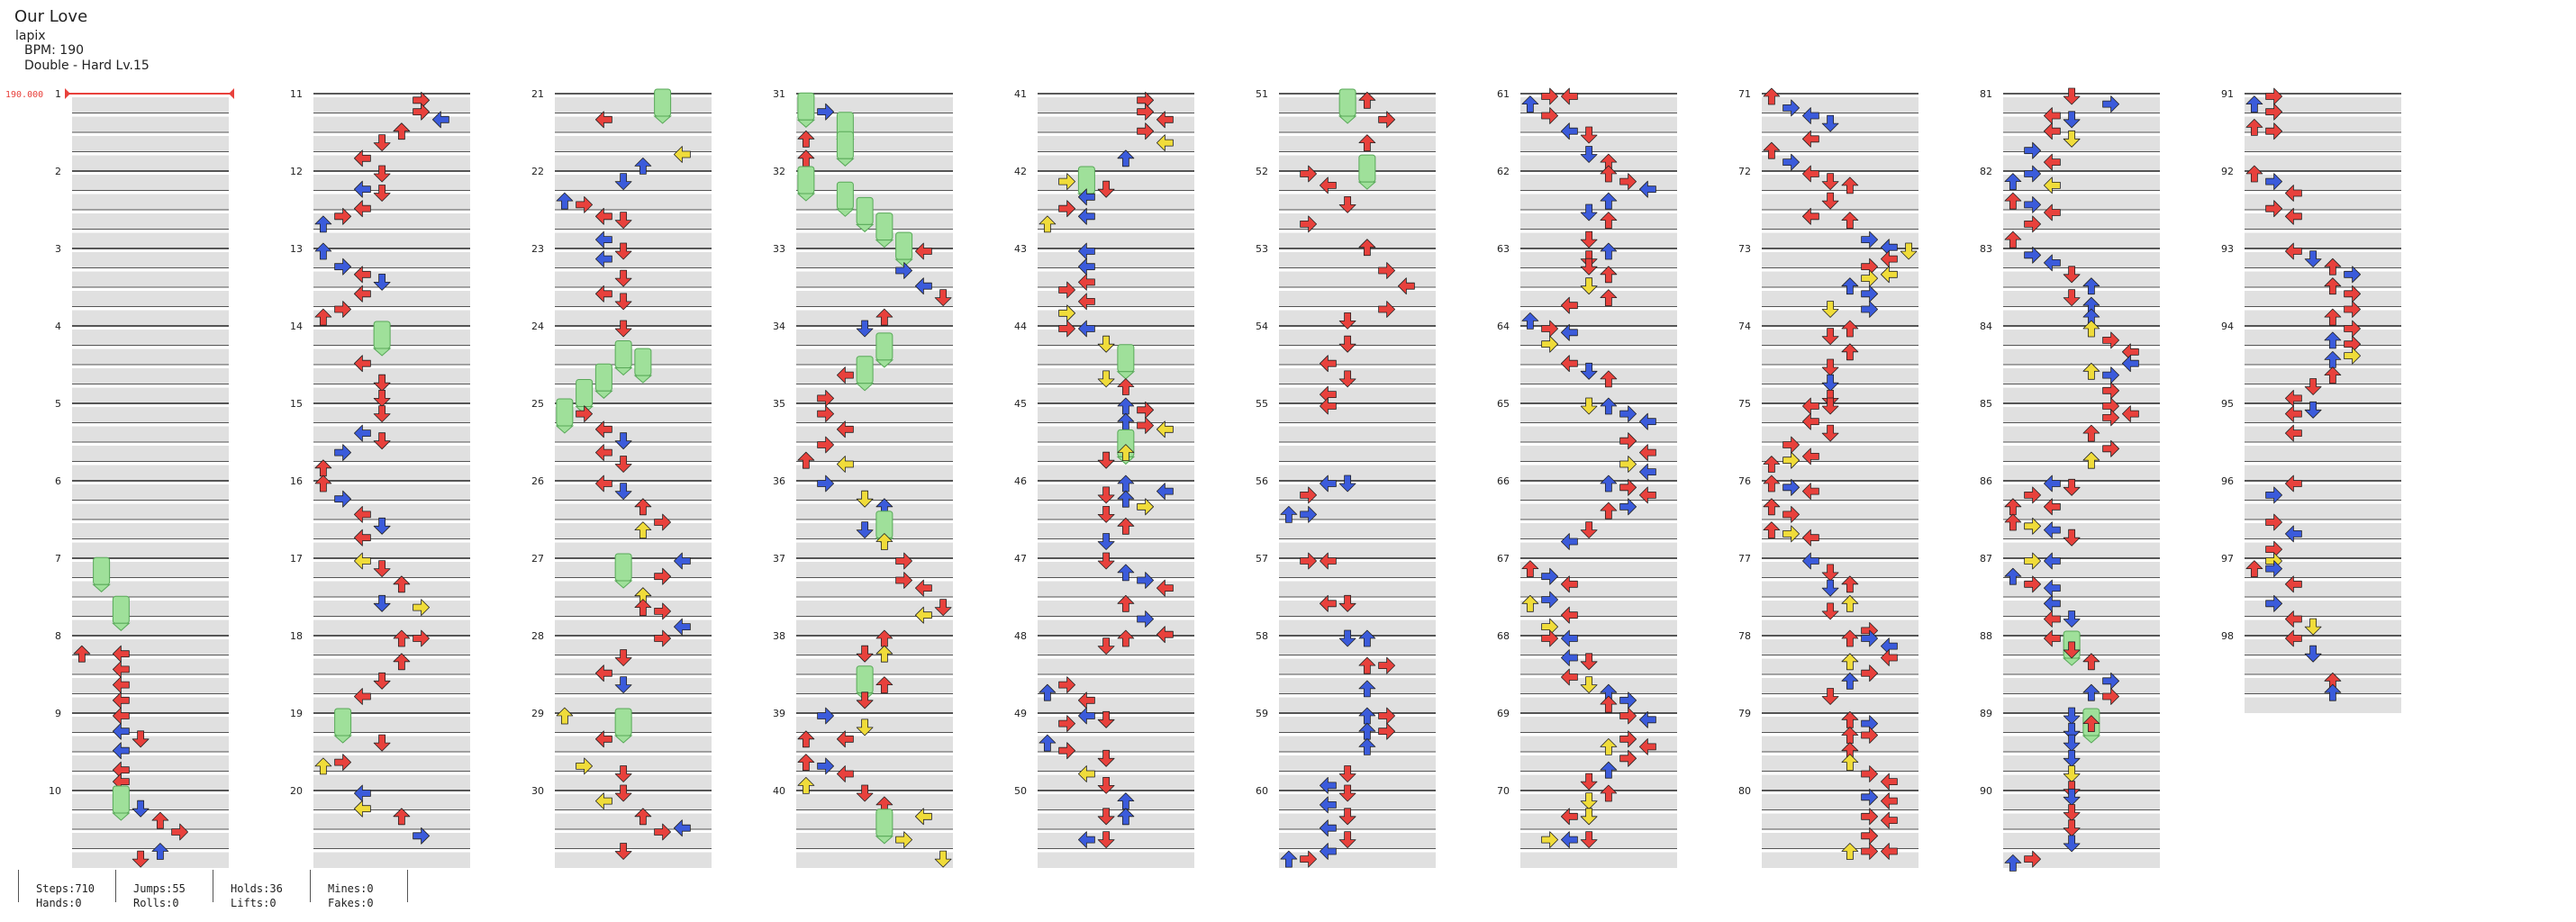 The height and width of the screenshot is (922, 2576). Describe the element at coordinates (58, 713) in the screenshot. I see `measure-label: 9` at that location.